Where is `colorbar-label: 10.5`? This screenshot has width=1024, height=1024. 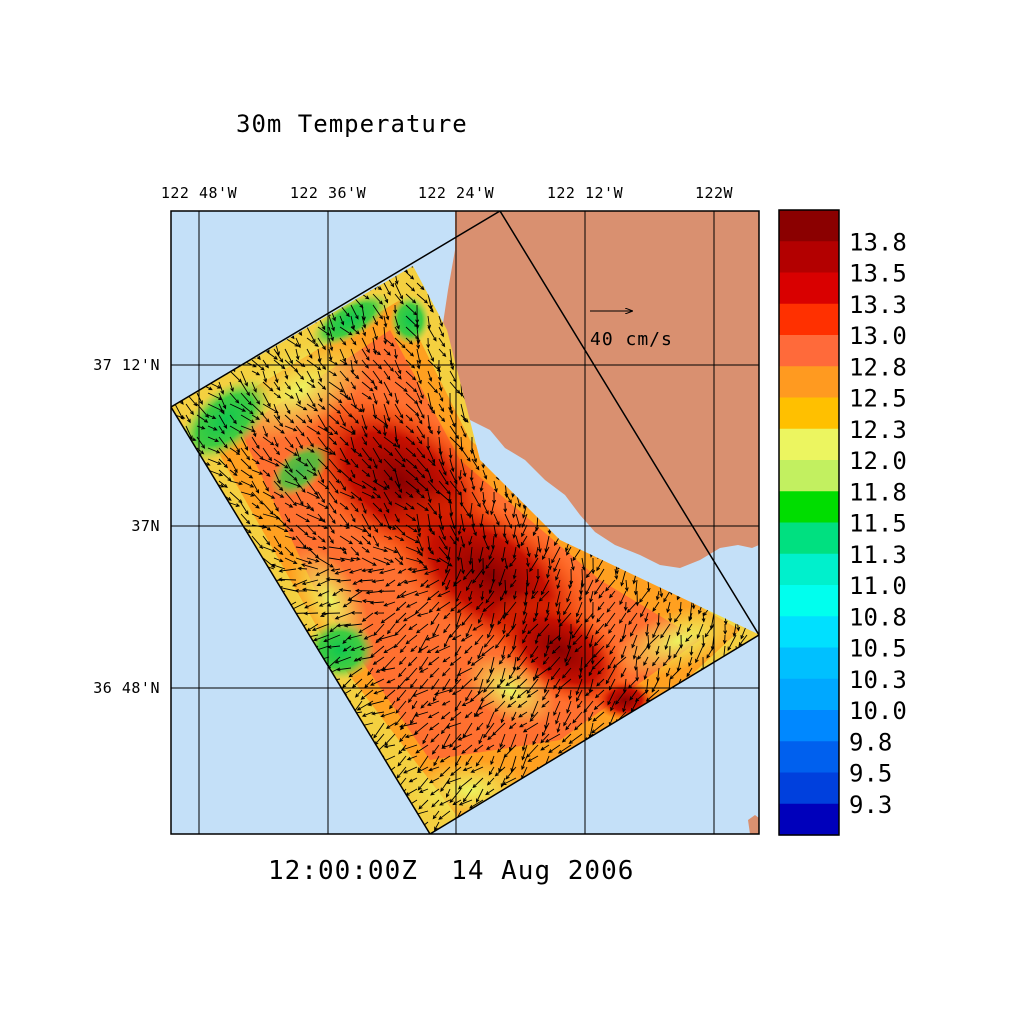 colorbar-label: 10.5 is located at coordinates (878, 649).